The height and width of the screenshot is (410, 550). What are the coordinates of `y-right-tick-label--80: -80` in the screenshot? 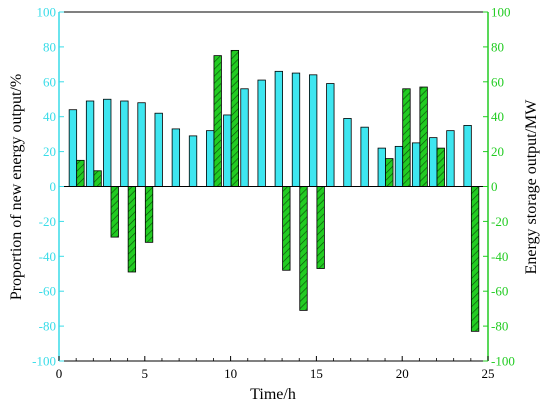 It's located at (499, 326).